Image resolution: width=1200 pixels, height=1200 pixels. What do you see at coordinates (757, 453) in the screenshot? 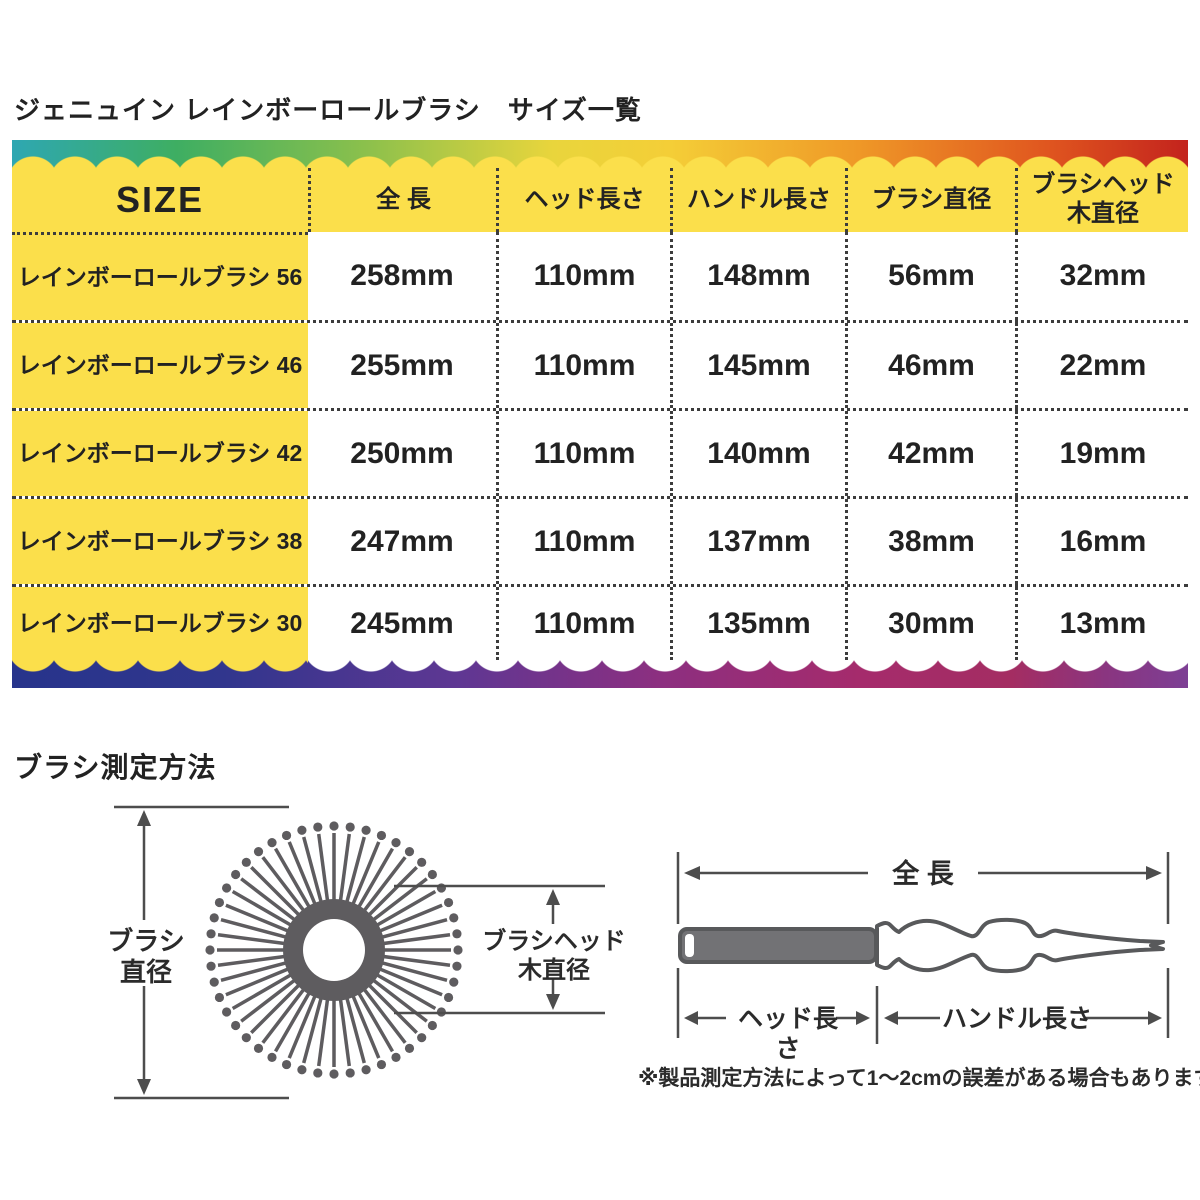
I see `handle-length-value: 140mm` at bounding box center [757, 453].